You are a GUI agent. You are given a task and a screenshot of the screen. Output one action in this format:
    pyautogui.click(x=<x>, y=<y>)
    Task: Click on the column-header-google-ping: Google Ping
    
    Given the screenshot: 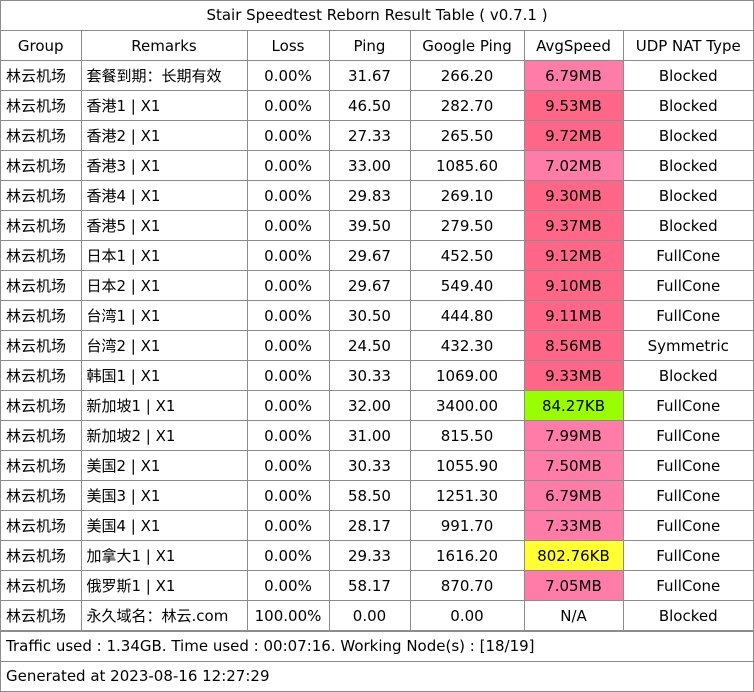 What is the action you would take?
    pyautogui.click(x=467, y=46)
    